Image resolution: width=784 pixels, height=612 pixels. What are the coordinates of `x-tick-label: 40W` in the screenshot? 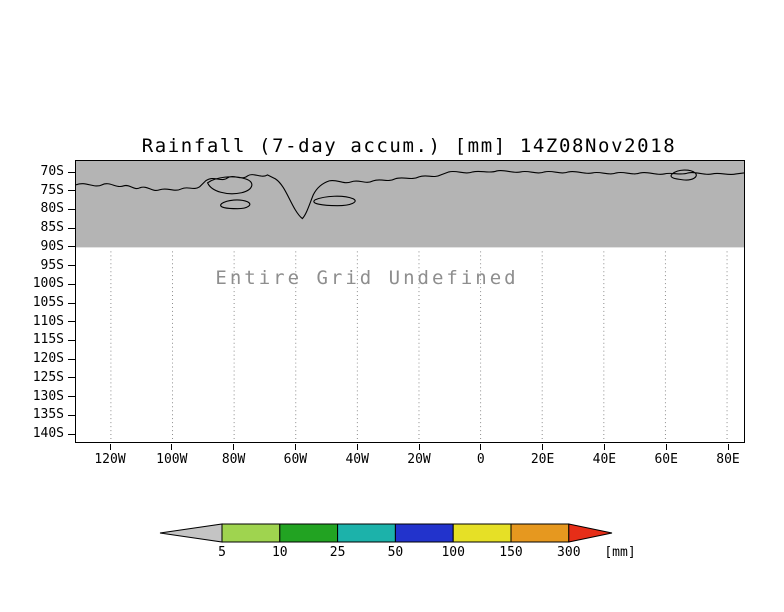 It's located at (357, 459).